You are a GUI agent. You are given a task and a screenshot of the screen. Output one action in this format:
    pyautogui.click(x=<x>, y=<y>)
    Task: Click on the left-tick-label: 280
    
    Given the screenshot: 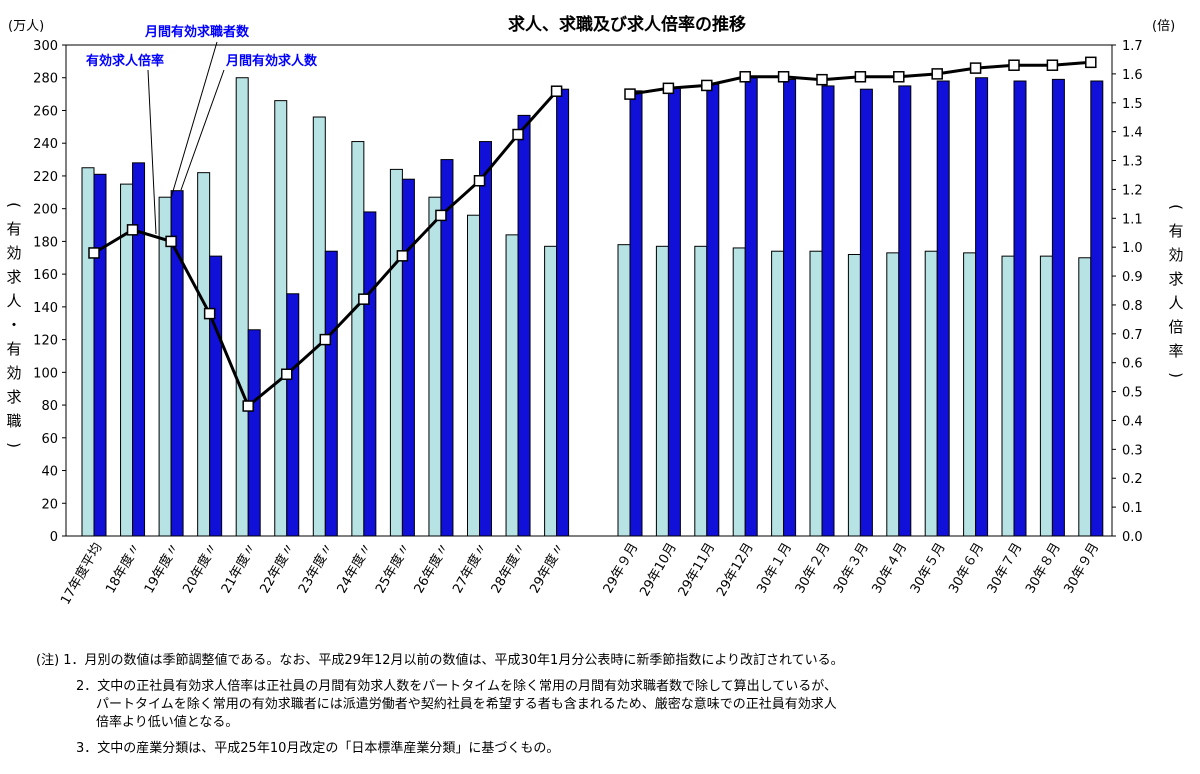 What is the action you would take?
    pyautogui.click(x=45, y=79)
    